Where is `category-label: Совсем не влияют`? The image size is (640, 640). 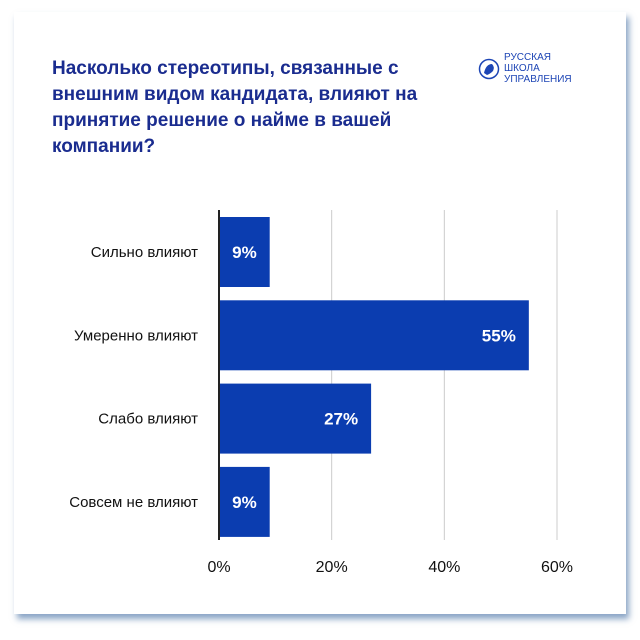 category-label: Совсем не влияют is located at coordinates (133, 502).